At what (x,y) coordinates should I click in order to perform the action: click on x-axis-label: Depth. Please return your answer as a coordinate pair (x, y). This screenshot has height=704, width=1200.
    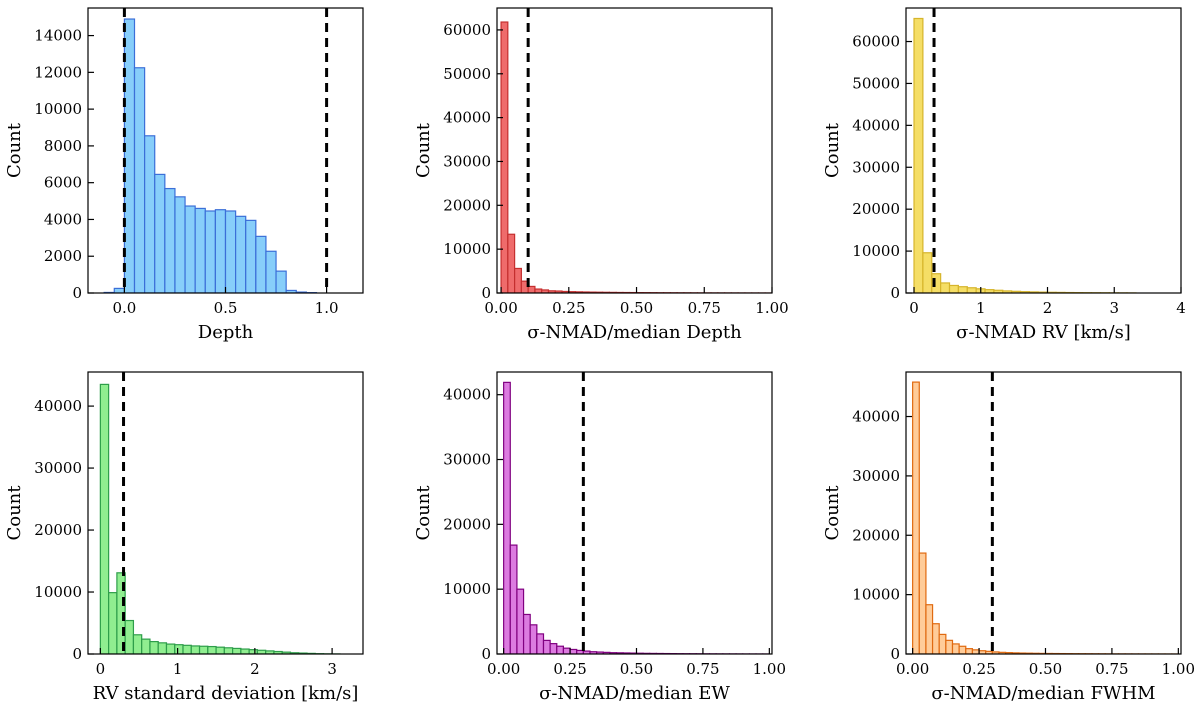
    Looking at the image, I should click on (226, 332).